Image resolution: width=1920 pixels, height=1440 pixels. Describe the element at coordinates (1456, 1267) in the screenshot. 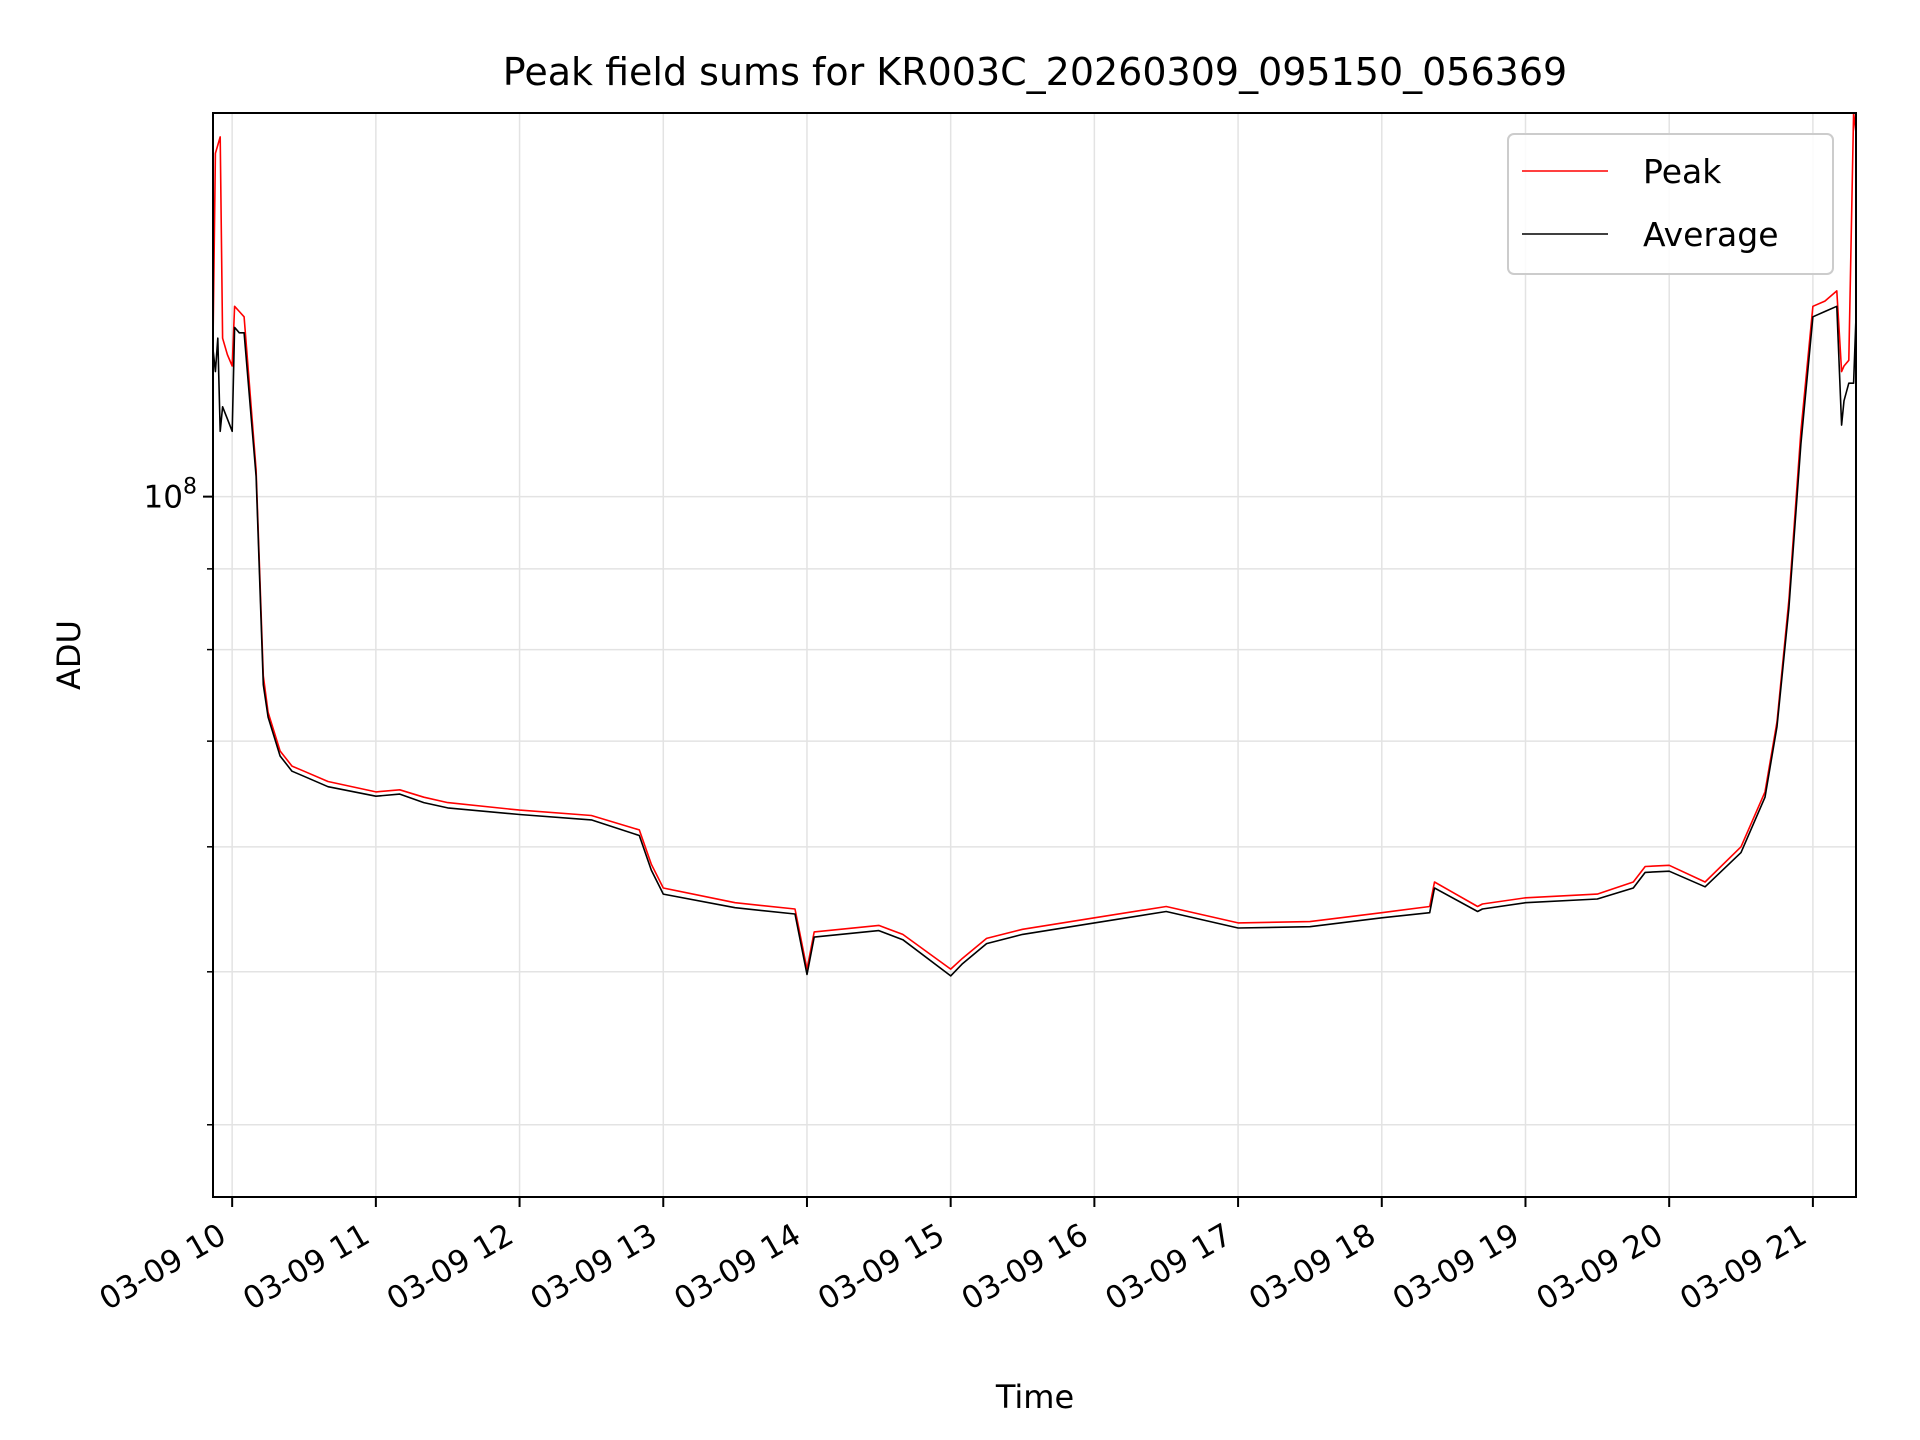

I see `x-tick-label: 03-09 19` at that location.